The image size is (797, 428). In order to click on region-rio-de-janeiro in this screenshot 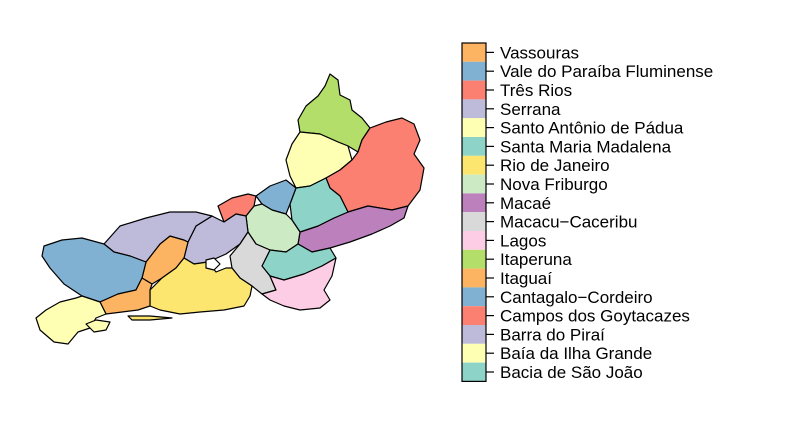, I will do `click(201, 286)`.